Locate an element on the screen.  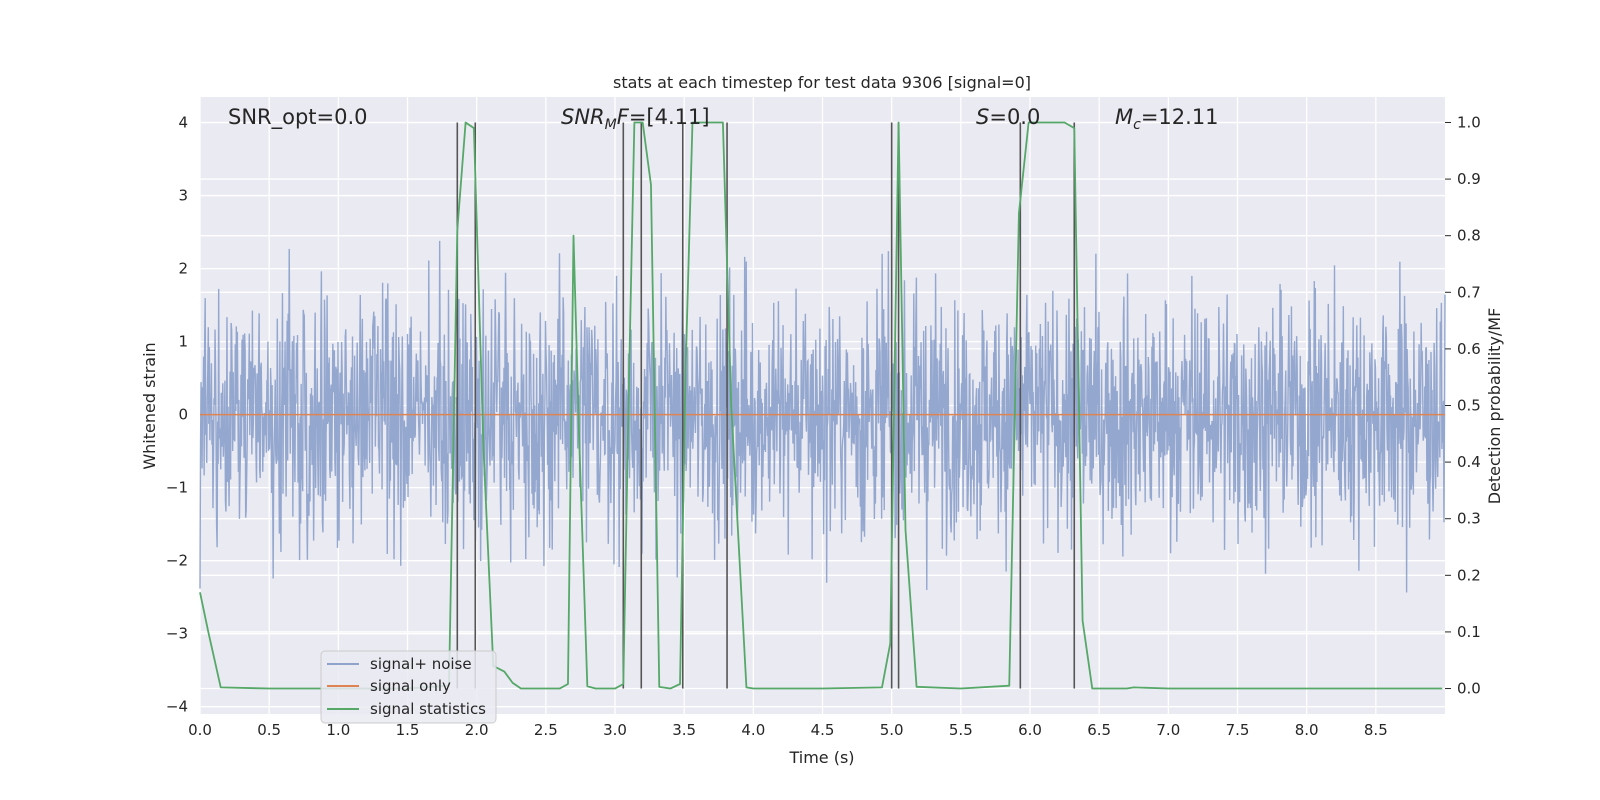
annotation-mc: Mc=12.11 is located at coordinates (1167, 119).